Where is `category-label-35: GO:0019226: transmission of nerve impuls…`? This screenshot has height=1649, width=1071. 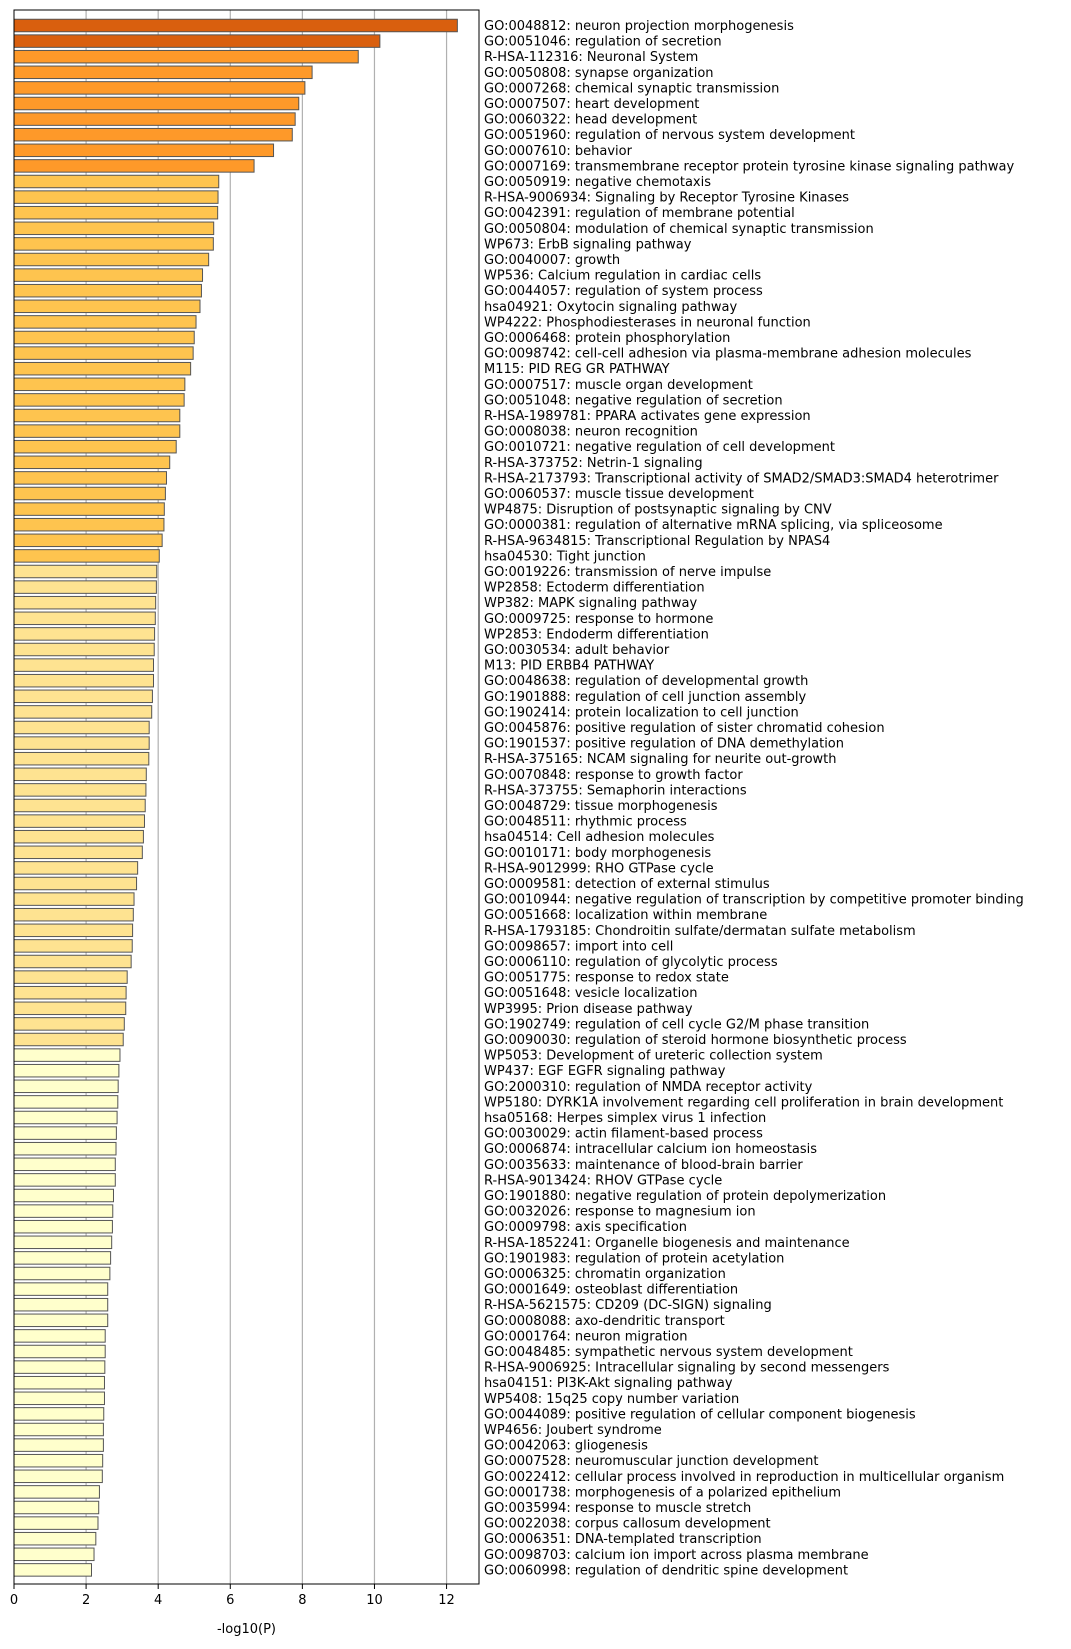 category-label-35: GO:0019226: transmission of nerve impuls… is located at coordinates (627, 572).